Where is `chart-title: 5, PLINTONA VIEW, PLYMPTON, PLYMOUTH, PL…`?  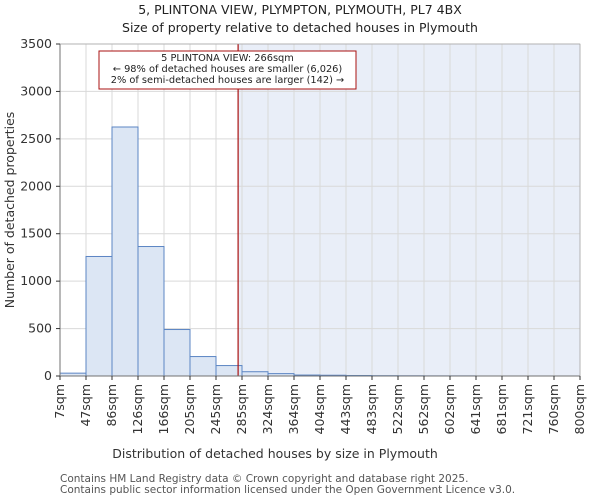
chart-title: 5, PLINTONA VIEW, PLYMPTON, PLYMOUTH, PL… is located at coordinates (300, 9).